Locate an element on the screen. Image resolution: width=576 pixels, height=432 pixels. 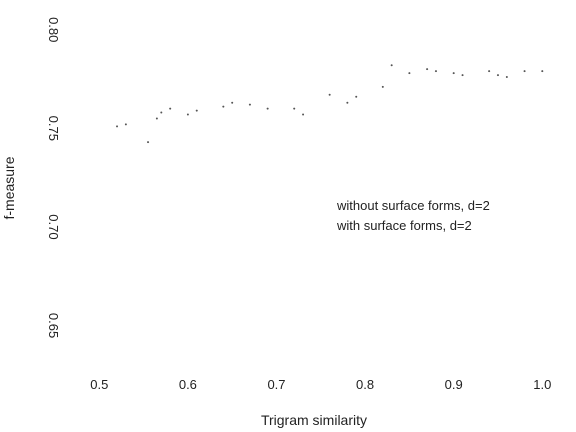
y-tick-label: 0.80 is located at coordinates (53, 29).